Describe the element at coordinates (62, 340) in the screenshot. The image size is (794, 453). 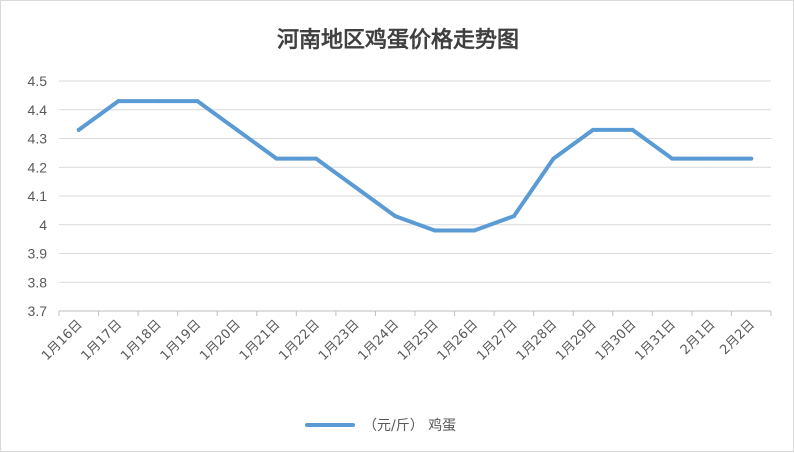
I see `x-tick-label: 1月16日` at that location.